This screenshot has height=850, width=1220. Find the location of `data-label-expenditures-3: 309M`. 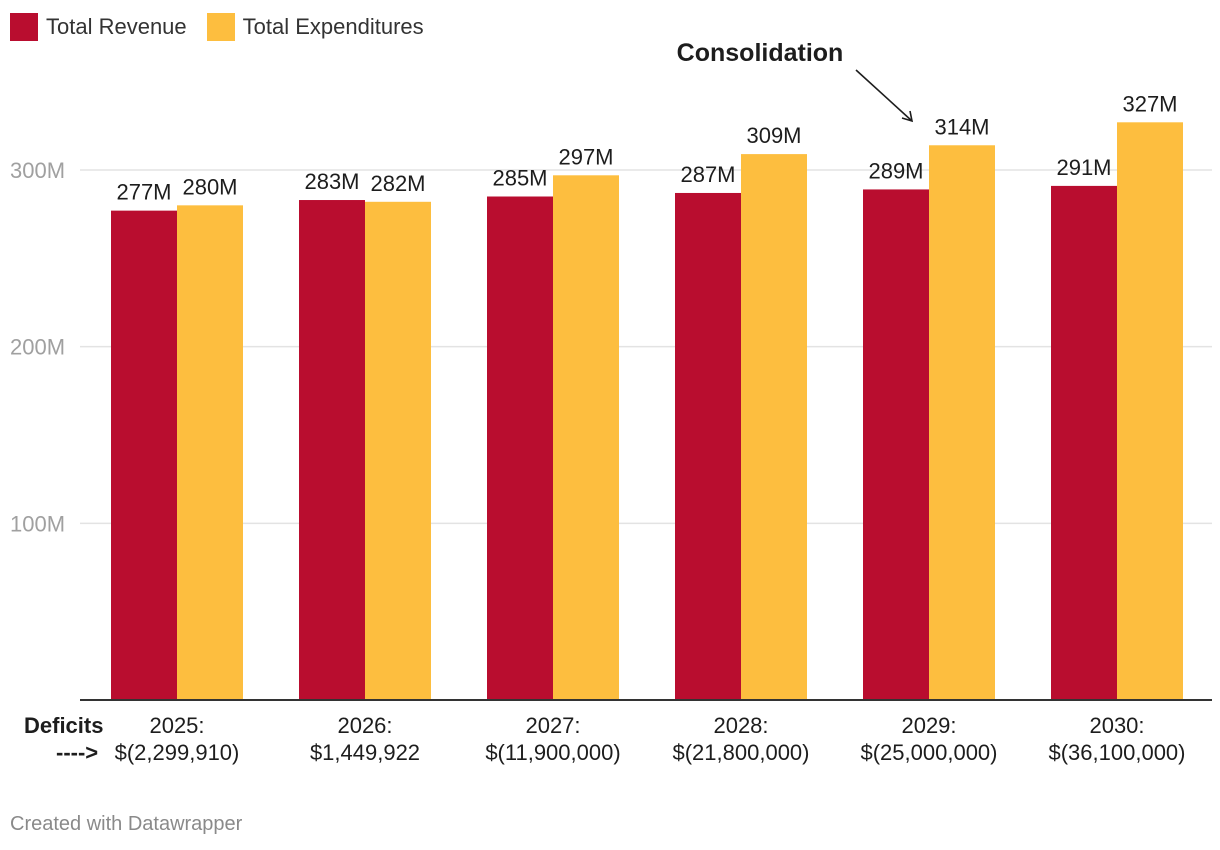

data-label-expenditures-3: 309M is located at coordinates (773, 135).